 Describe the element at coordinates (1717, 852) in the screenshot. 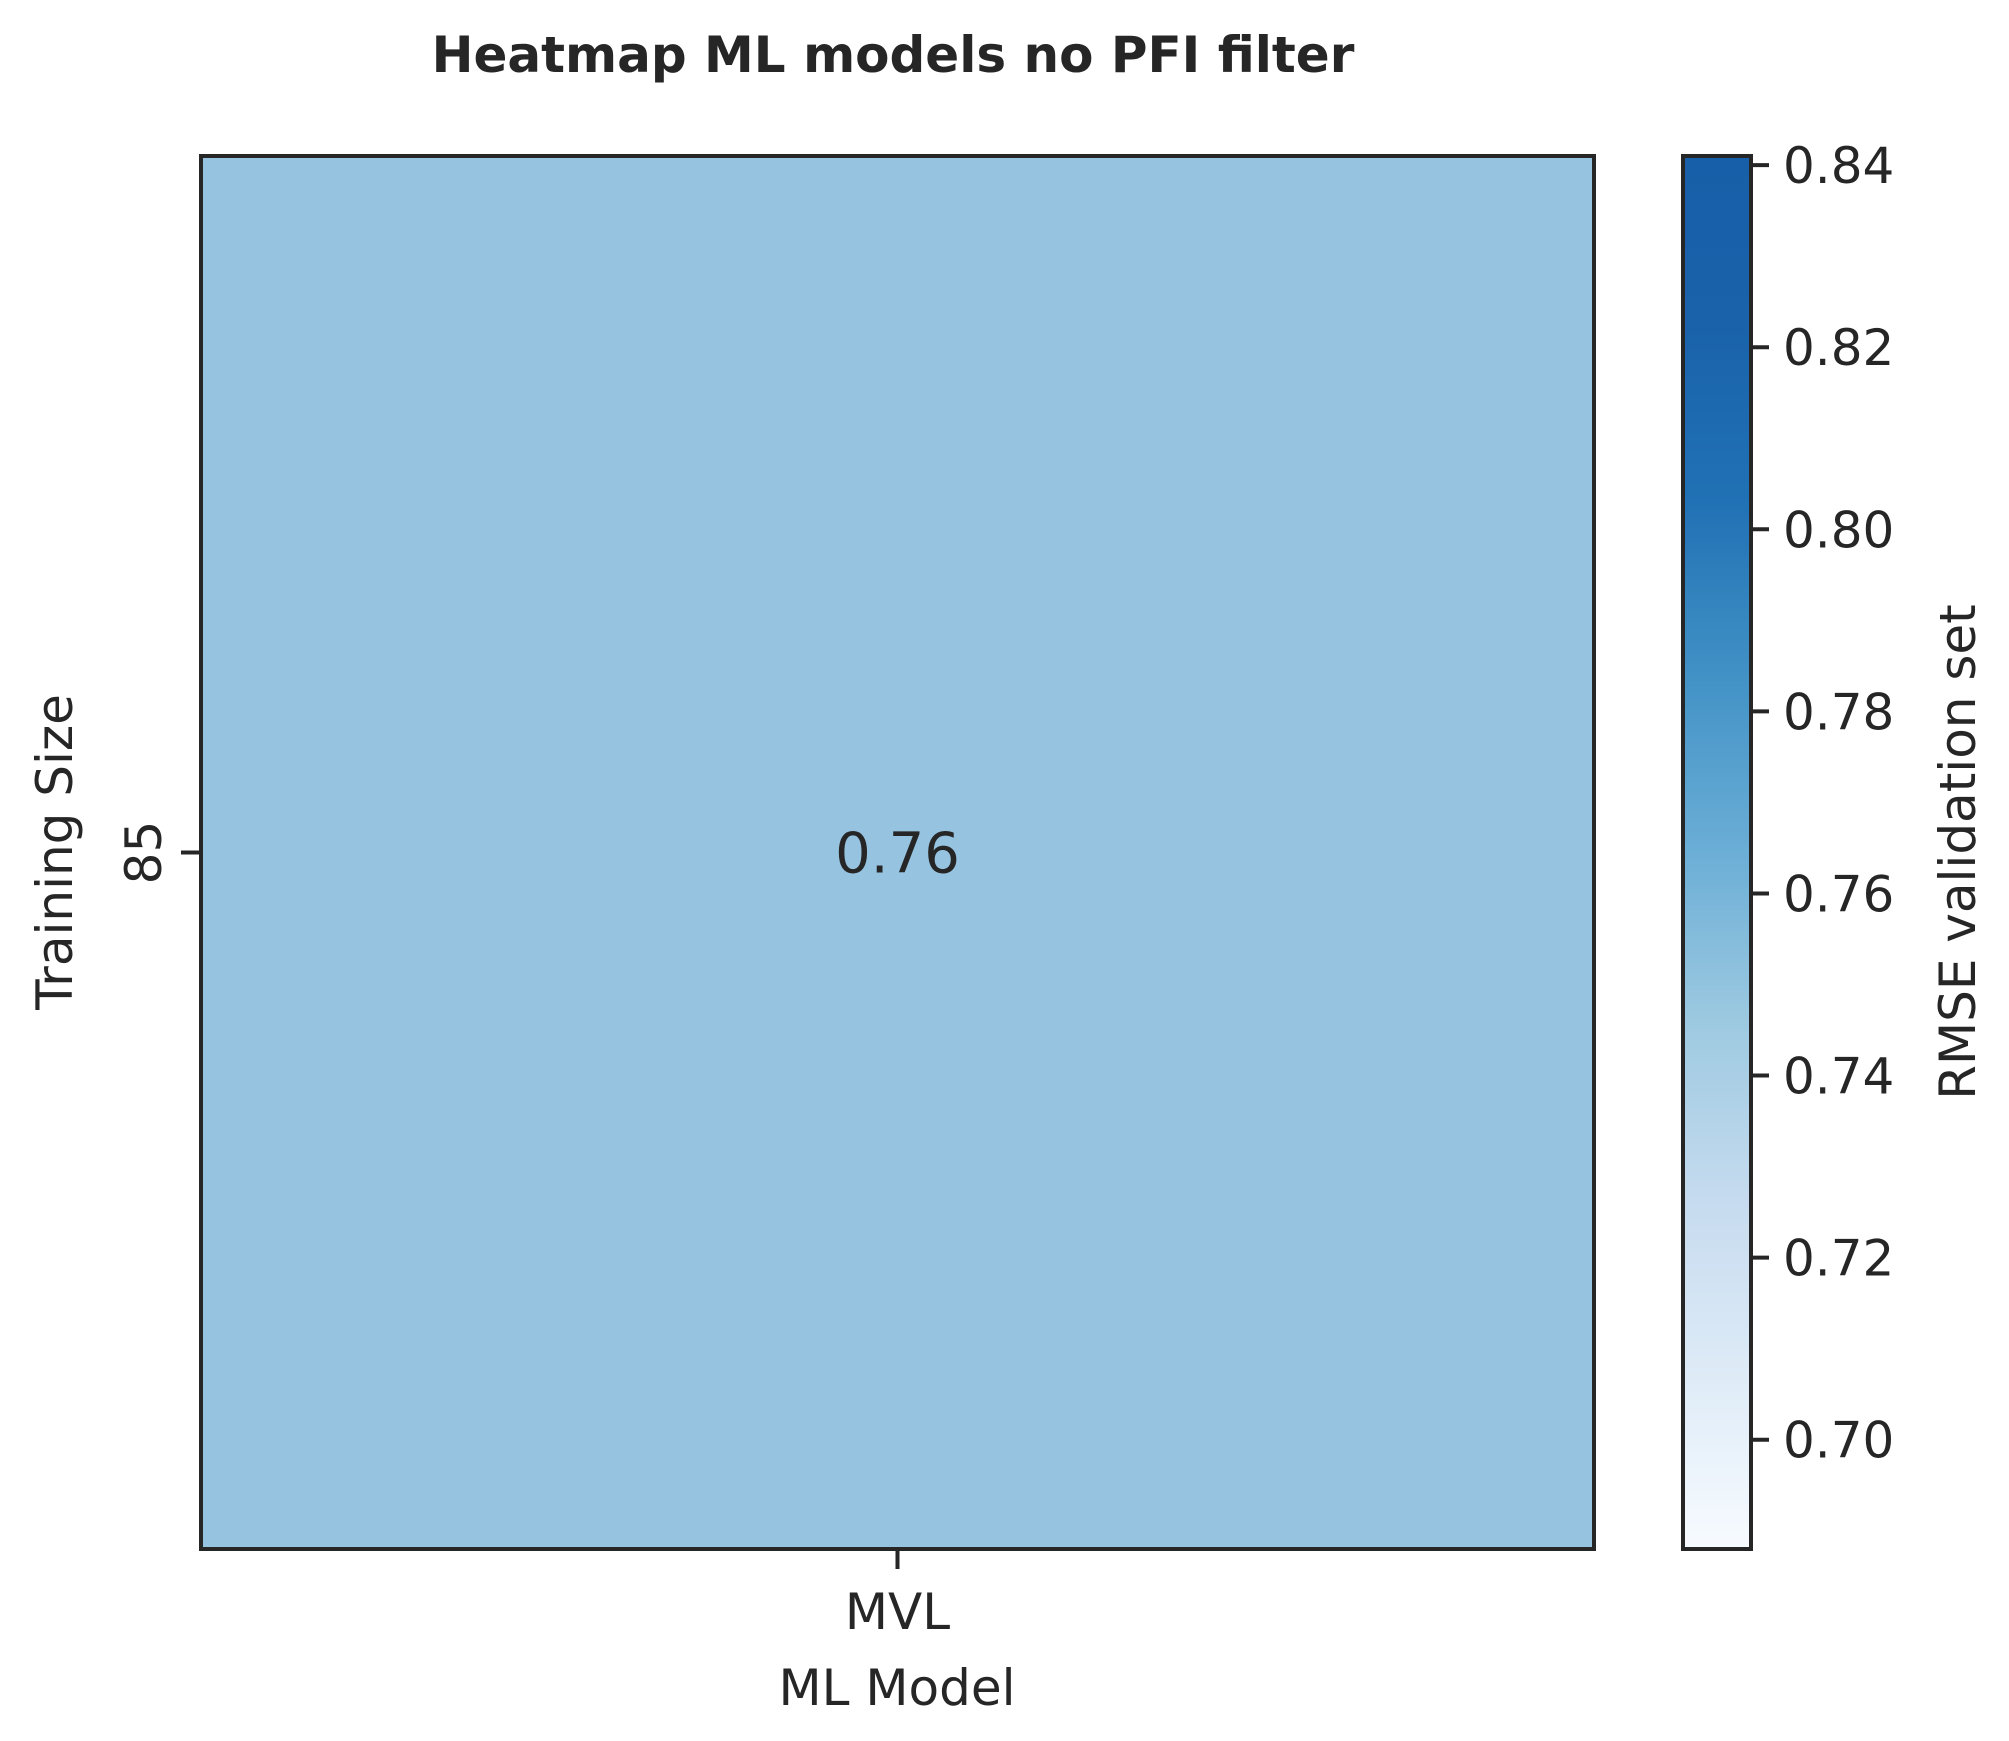

I see `colorbar` at that location.